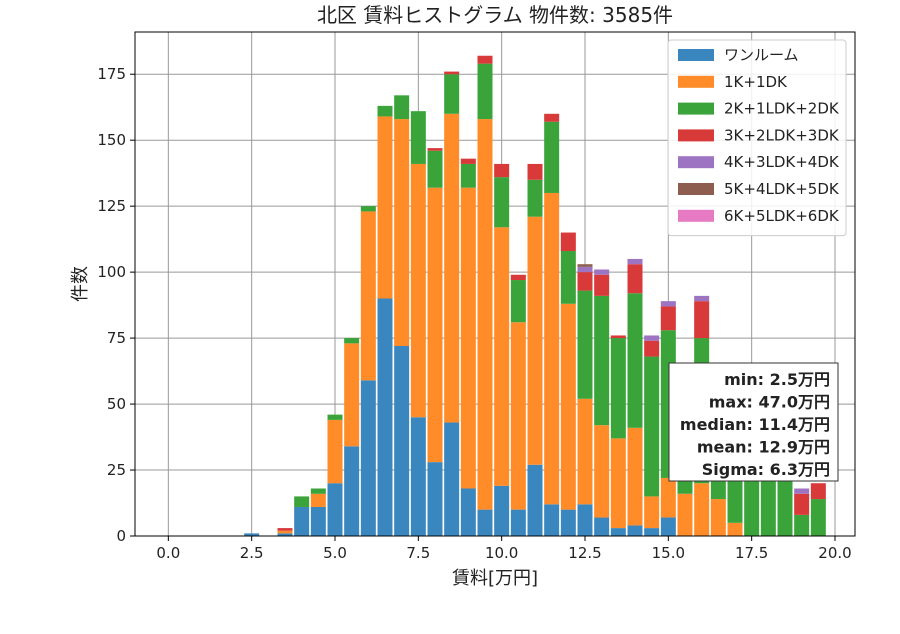 Image resolution: width=900 pixels, height=634 pixels. I want to click on y-tick-label: 25, so click(116, 470).